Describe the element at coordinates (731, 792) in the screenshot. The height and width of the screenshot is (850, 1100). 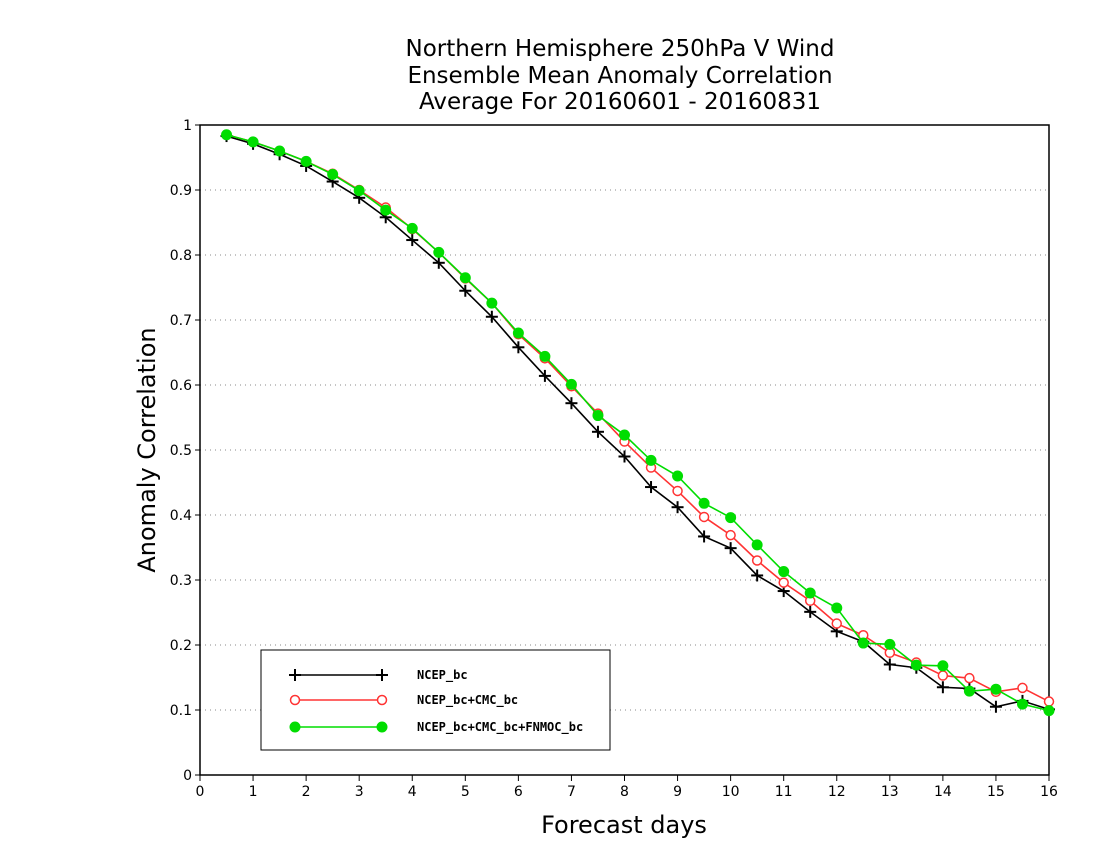
I see `x-tick-label-10: 10` at that location.